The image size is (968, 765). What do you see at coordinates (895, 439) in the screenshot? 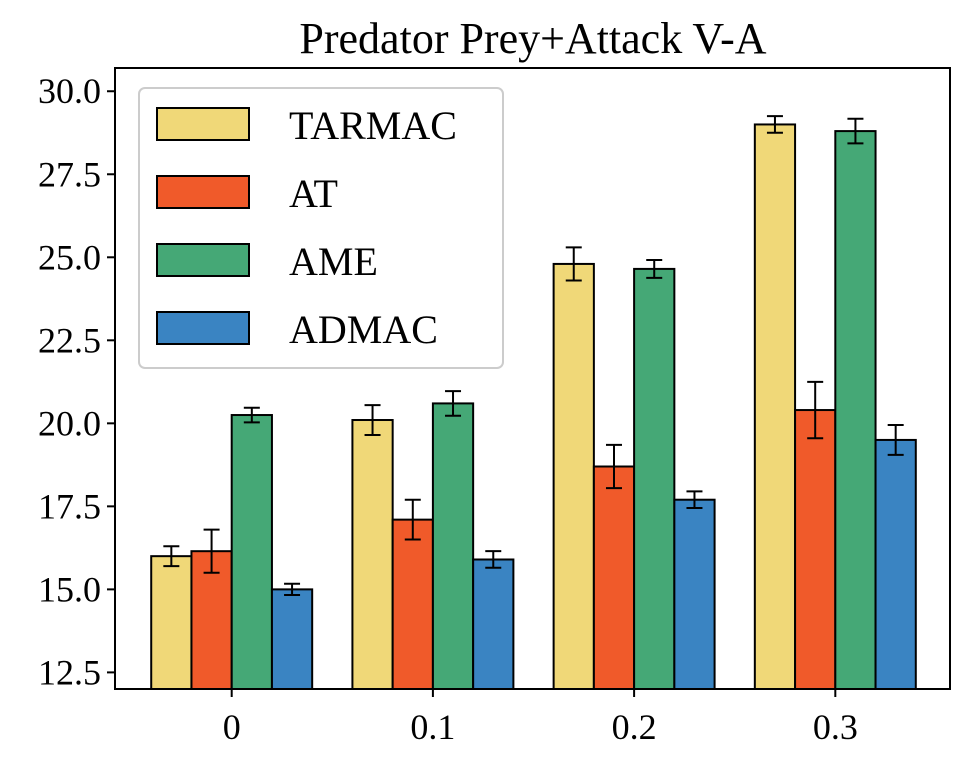
I see `error-bar-admac-0.3` at bounding box center [895, 439].